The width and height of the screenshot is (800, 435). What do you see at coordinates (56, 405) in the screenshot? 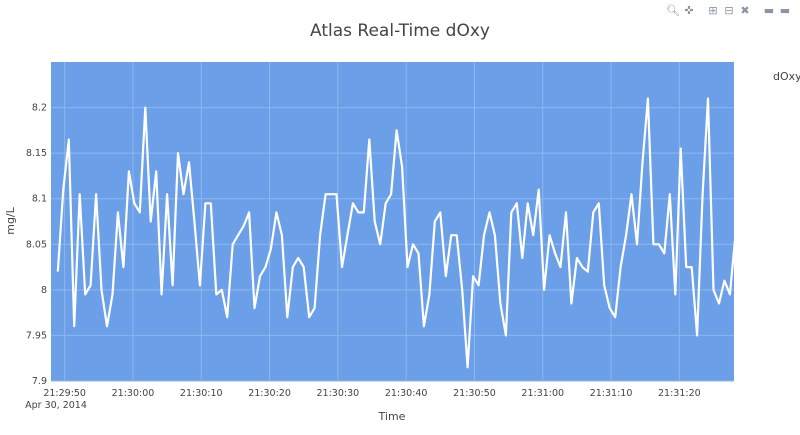
I see `x-date-label: Apr 30, 2014` at bounding box center [56, 405].